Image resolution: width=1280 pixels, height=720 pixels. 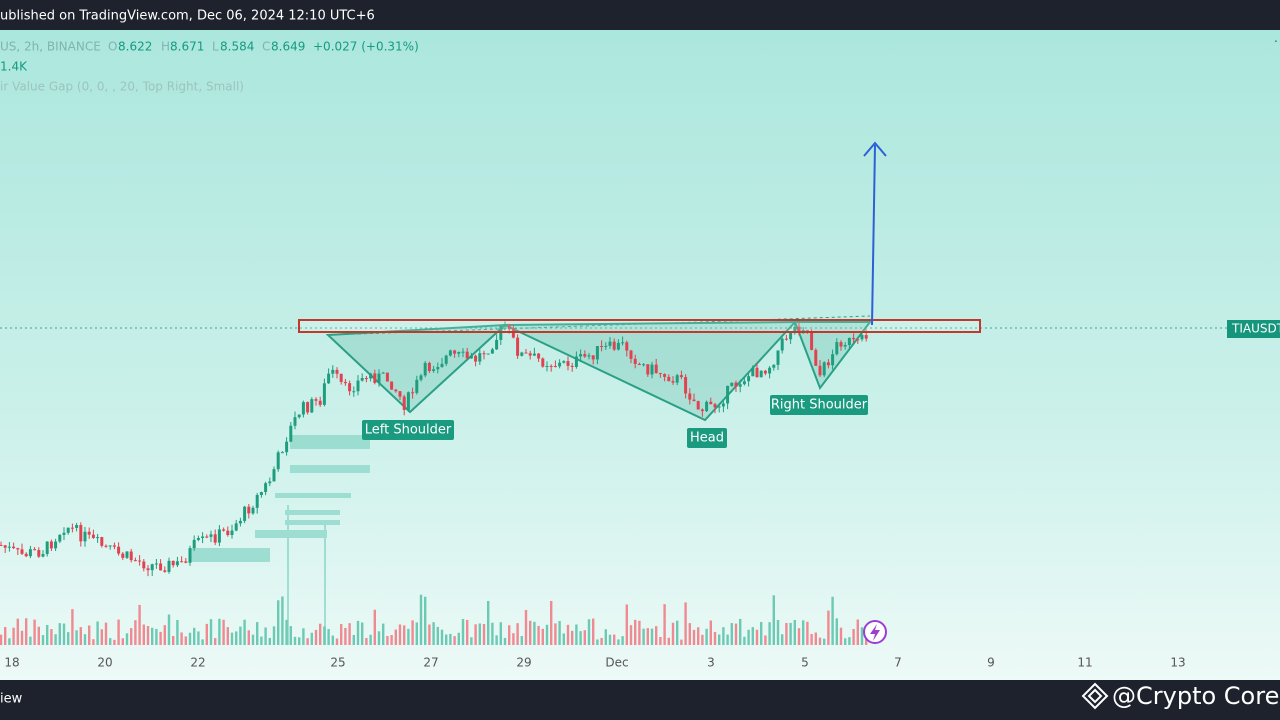 What do you see at coordinates (1177, 663) in the screenshot?
I see `x-tick-label: 13` at bounding box center [1177, 663].